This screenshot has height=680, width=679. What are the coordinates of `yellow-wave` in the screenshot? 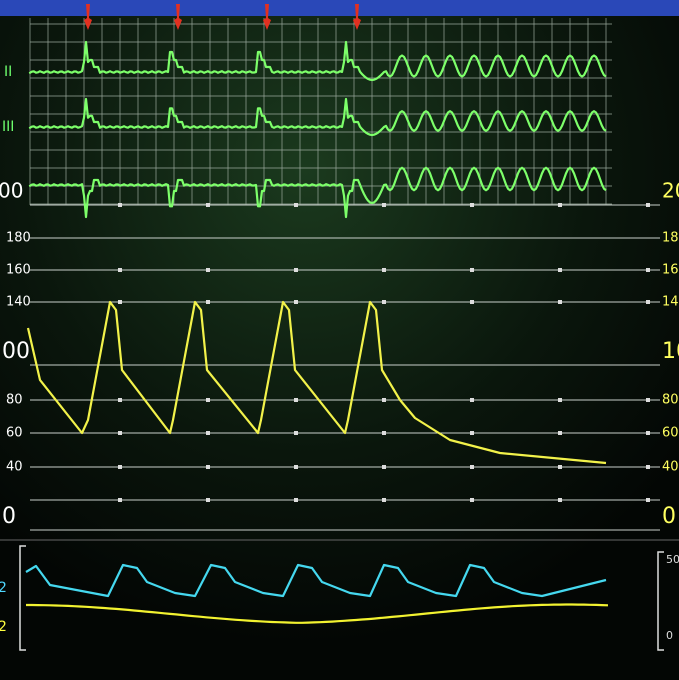 It's located at (317, 613).